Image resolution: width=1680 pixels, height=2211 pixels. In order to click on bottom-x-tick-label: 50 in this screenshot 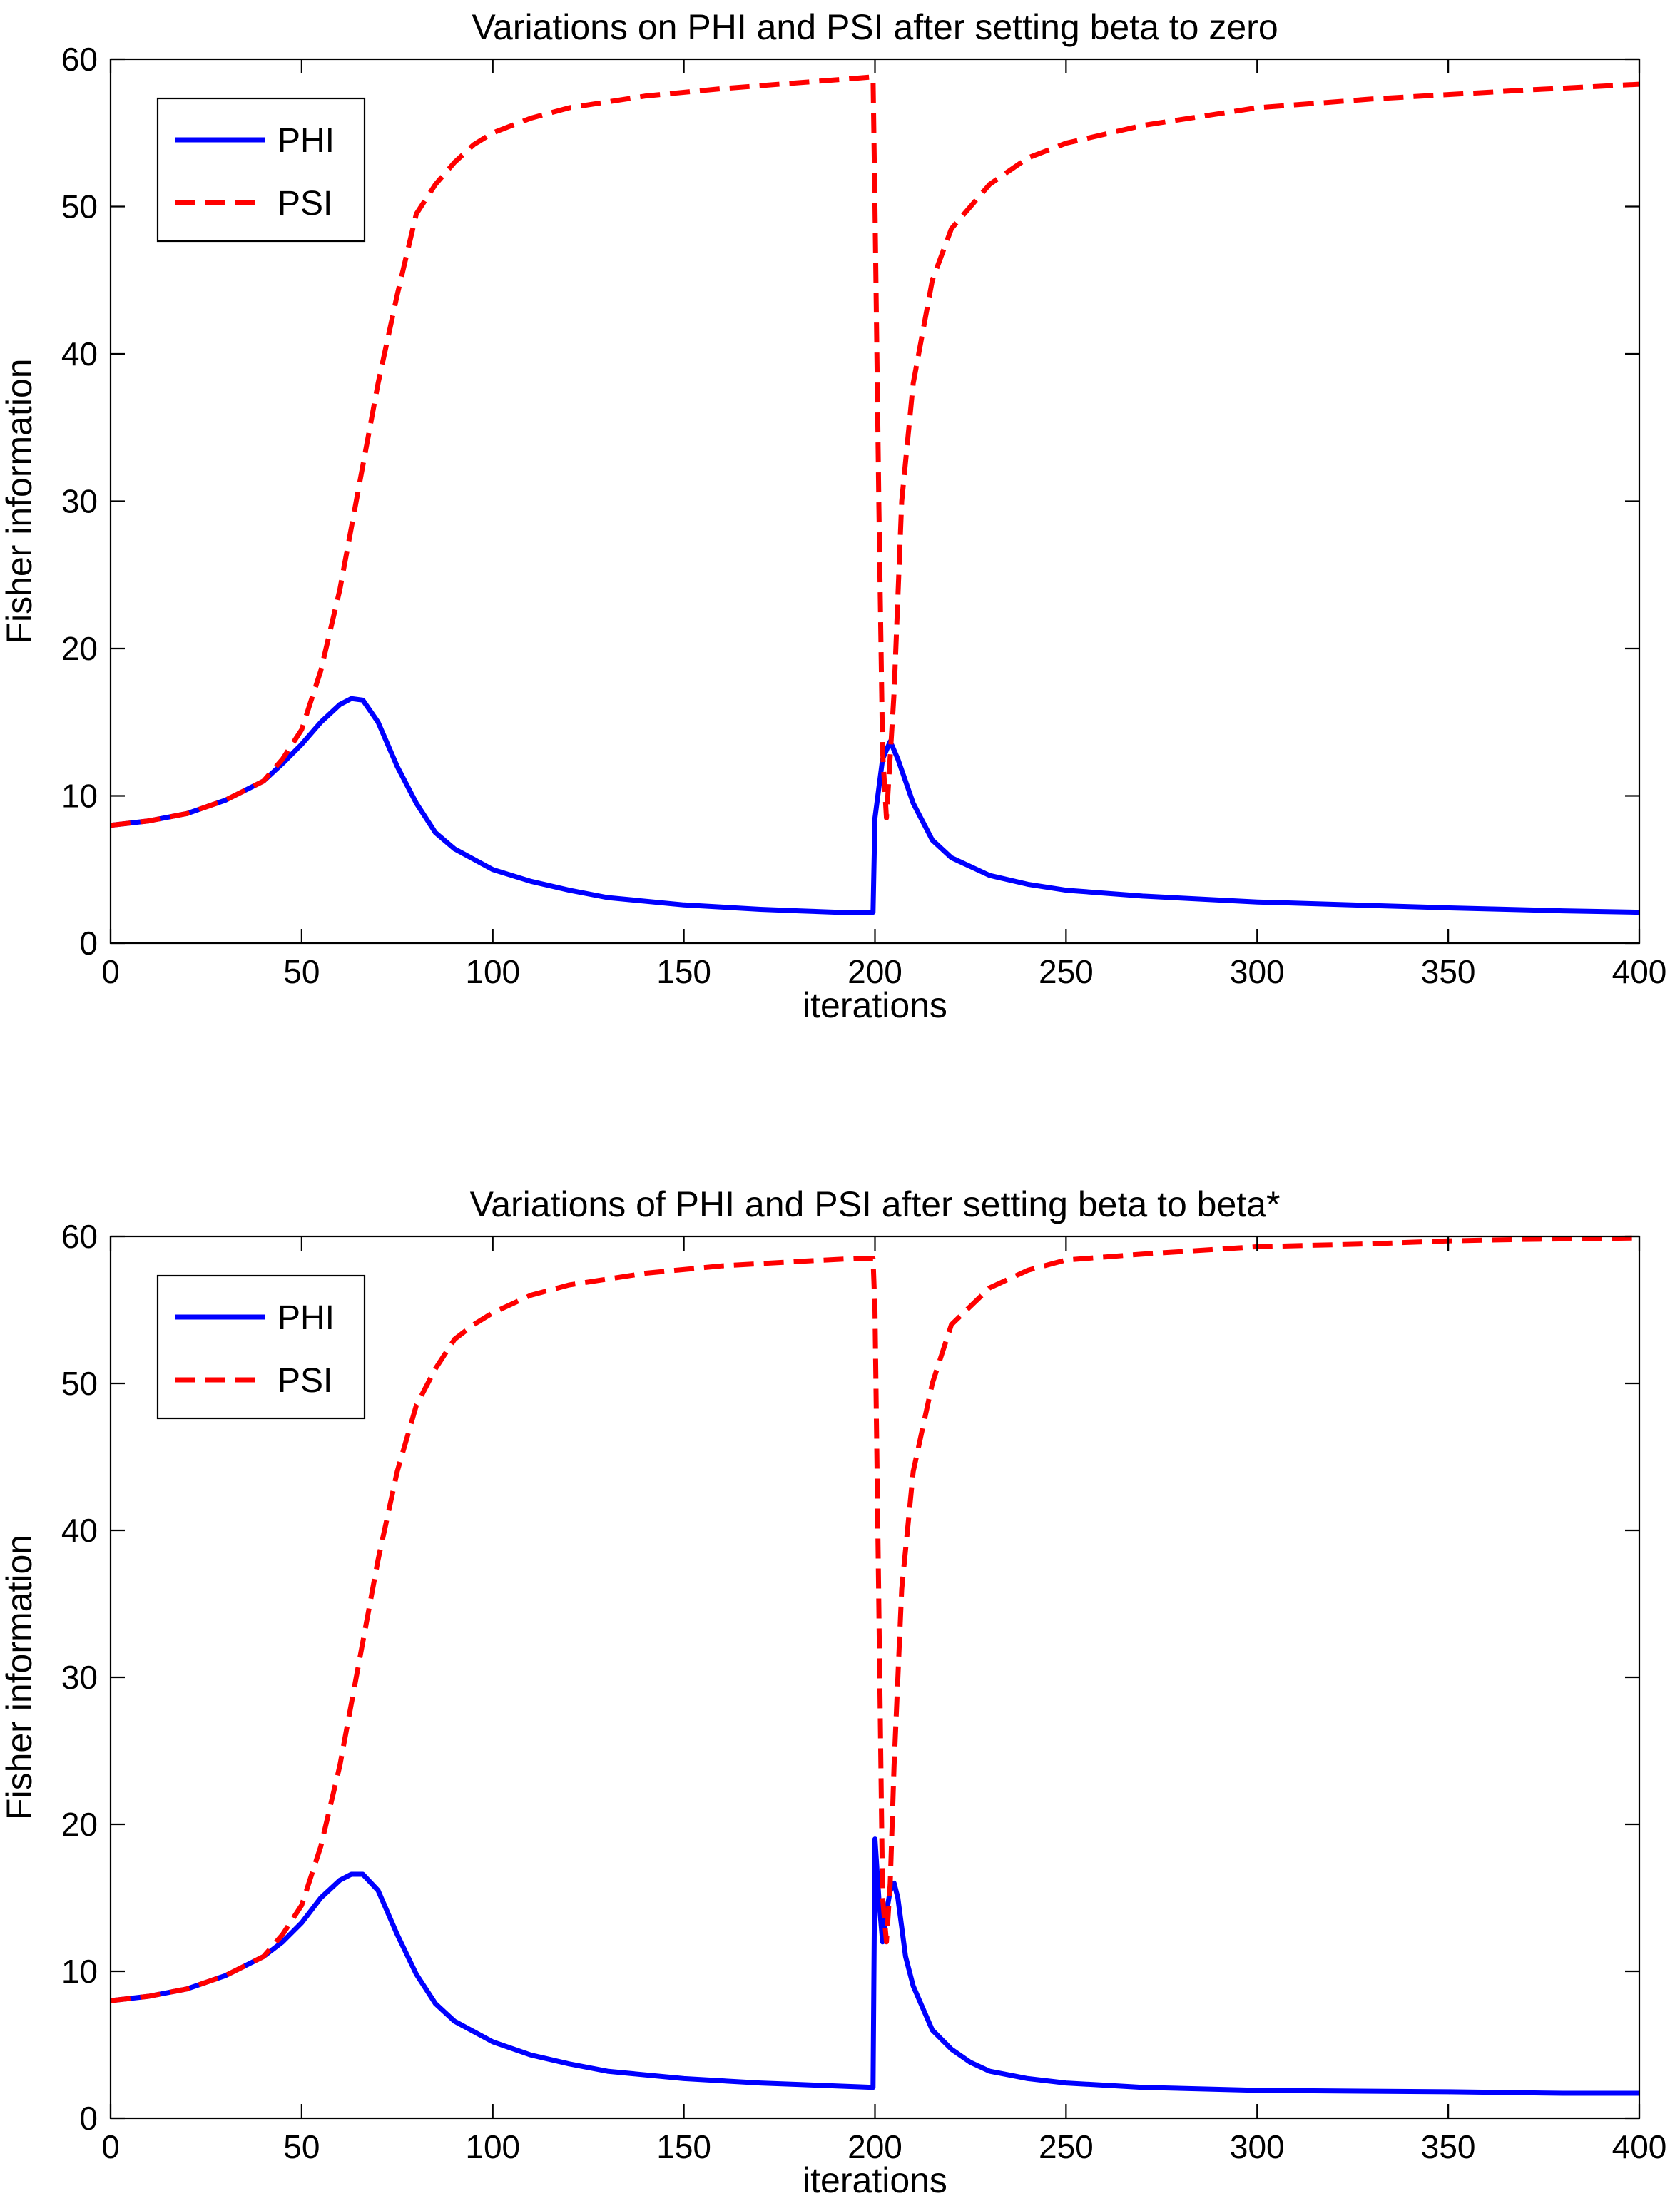, I will do `click(301, 2146)`.